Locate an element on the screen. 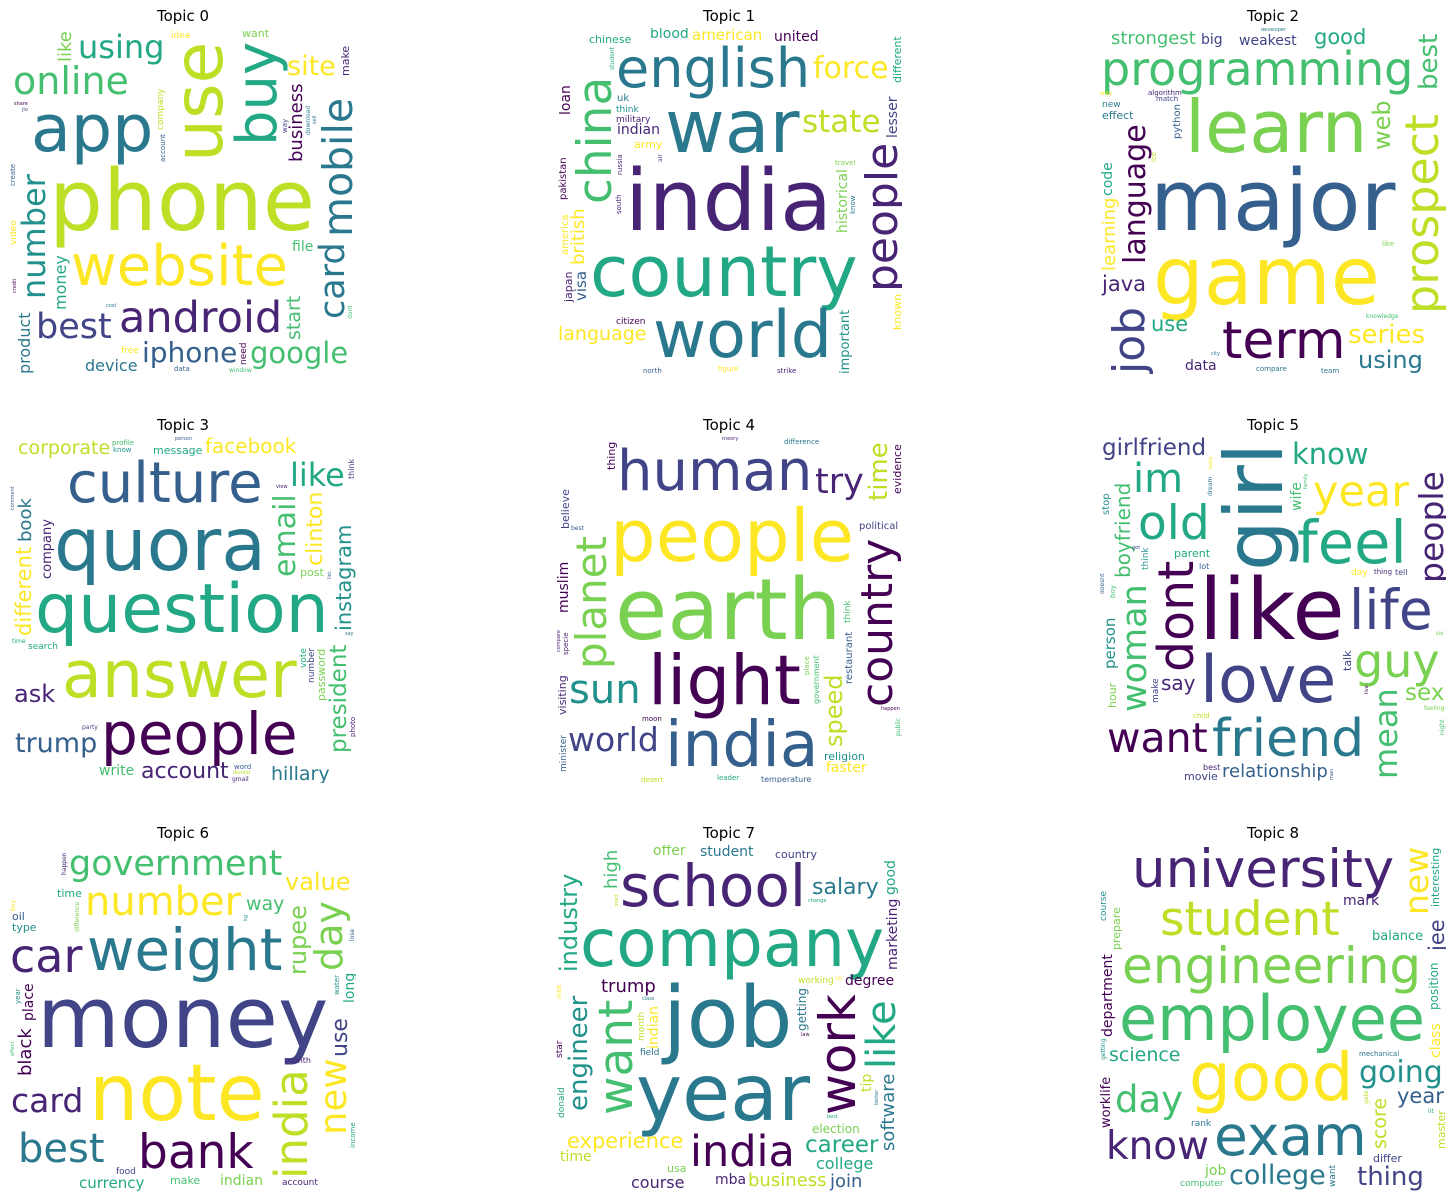 The height and width of the screenshot is (1195, 1453). cloud-word: america is located at coordinates (565, 234).